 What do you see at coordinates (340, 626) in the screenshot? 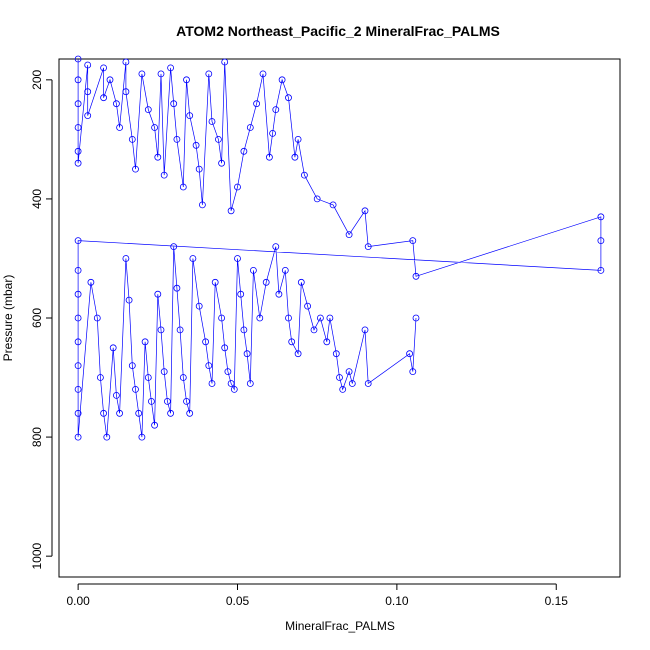
I see `x-axis-label: MineralFrac_PALMS` at bounding box center [340, 626].